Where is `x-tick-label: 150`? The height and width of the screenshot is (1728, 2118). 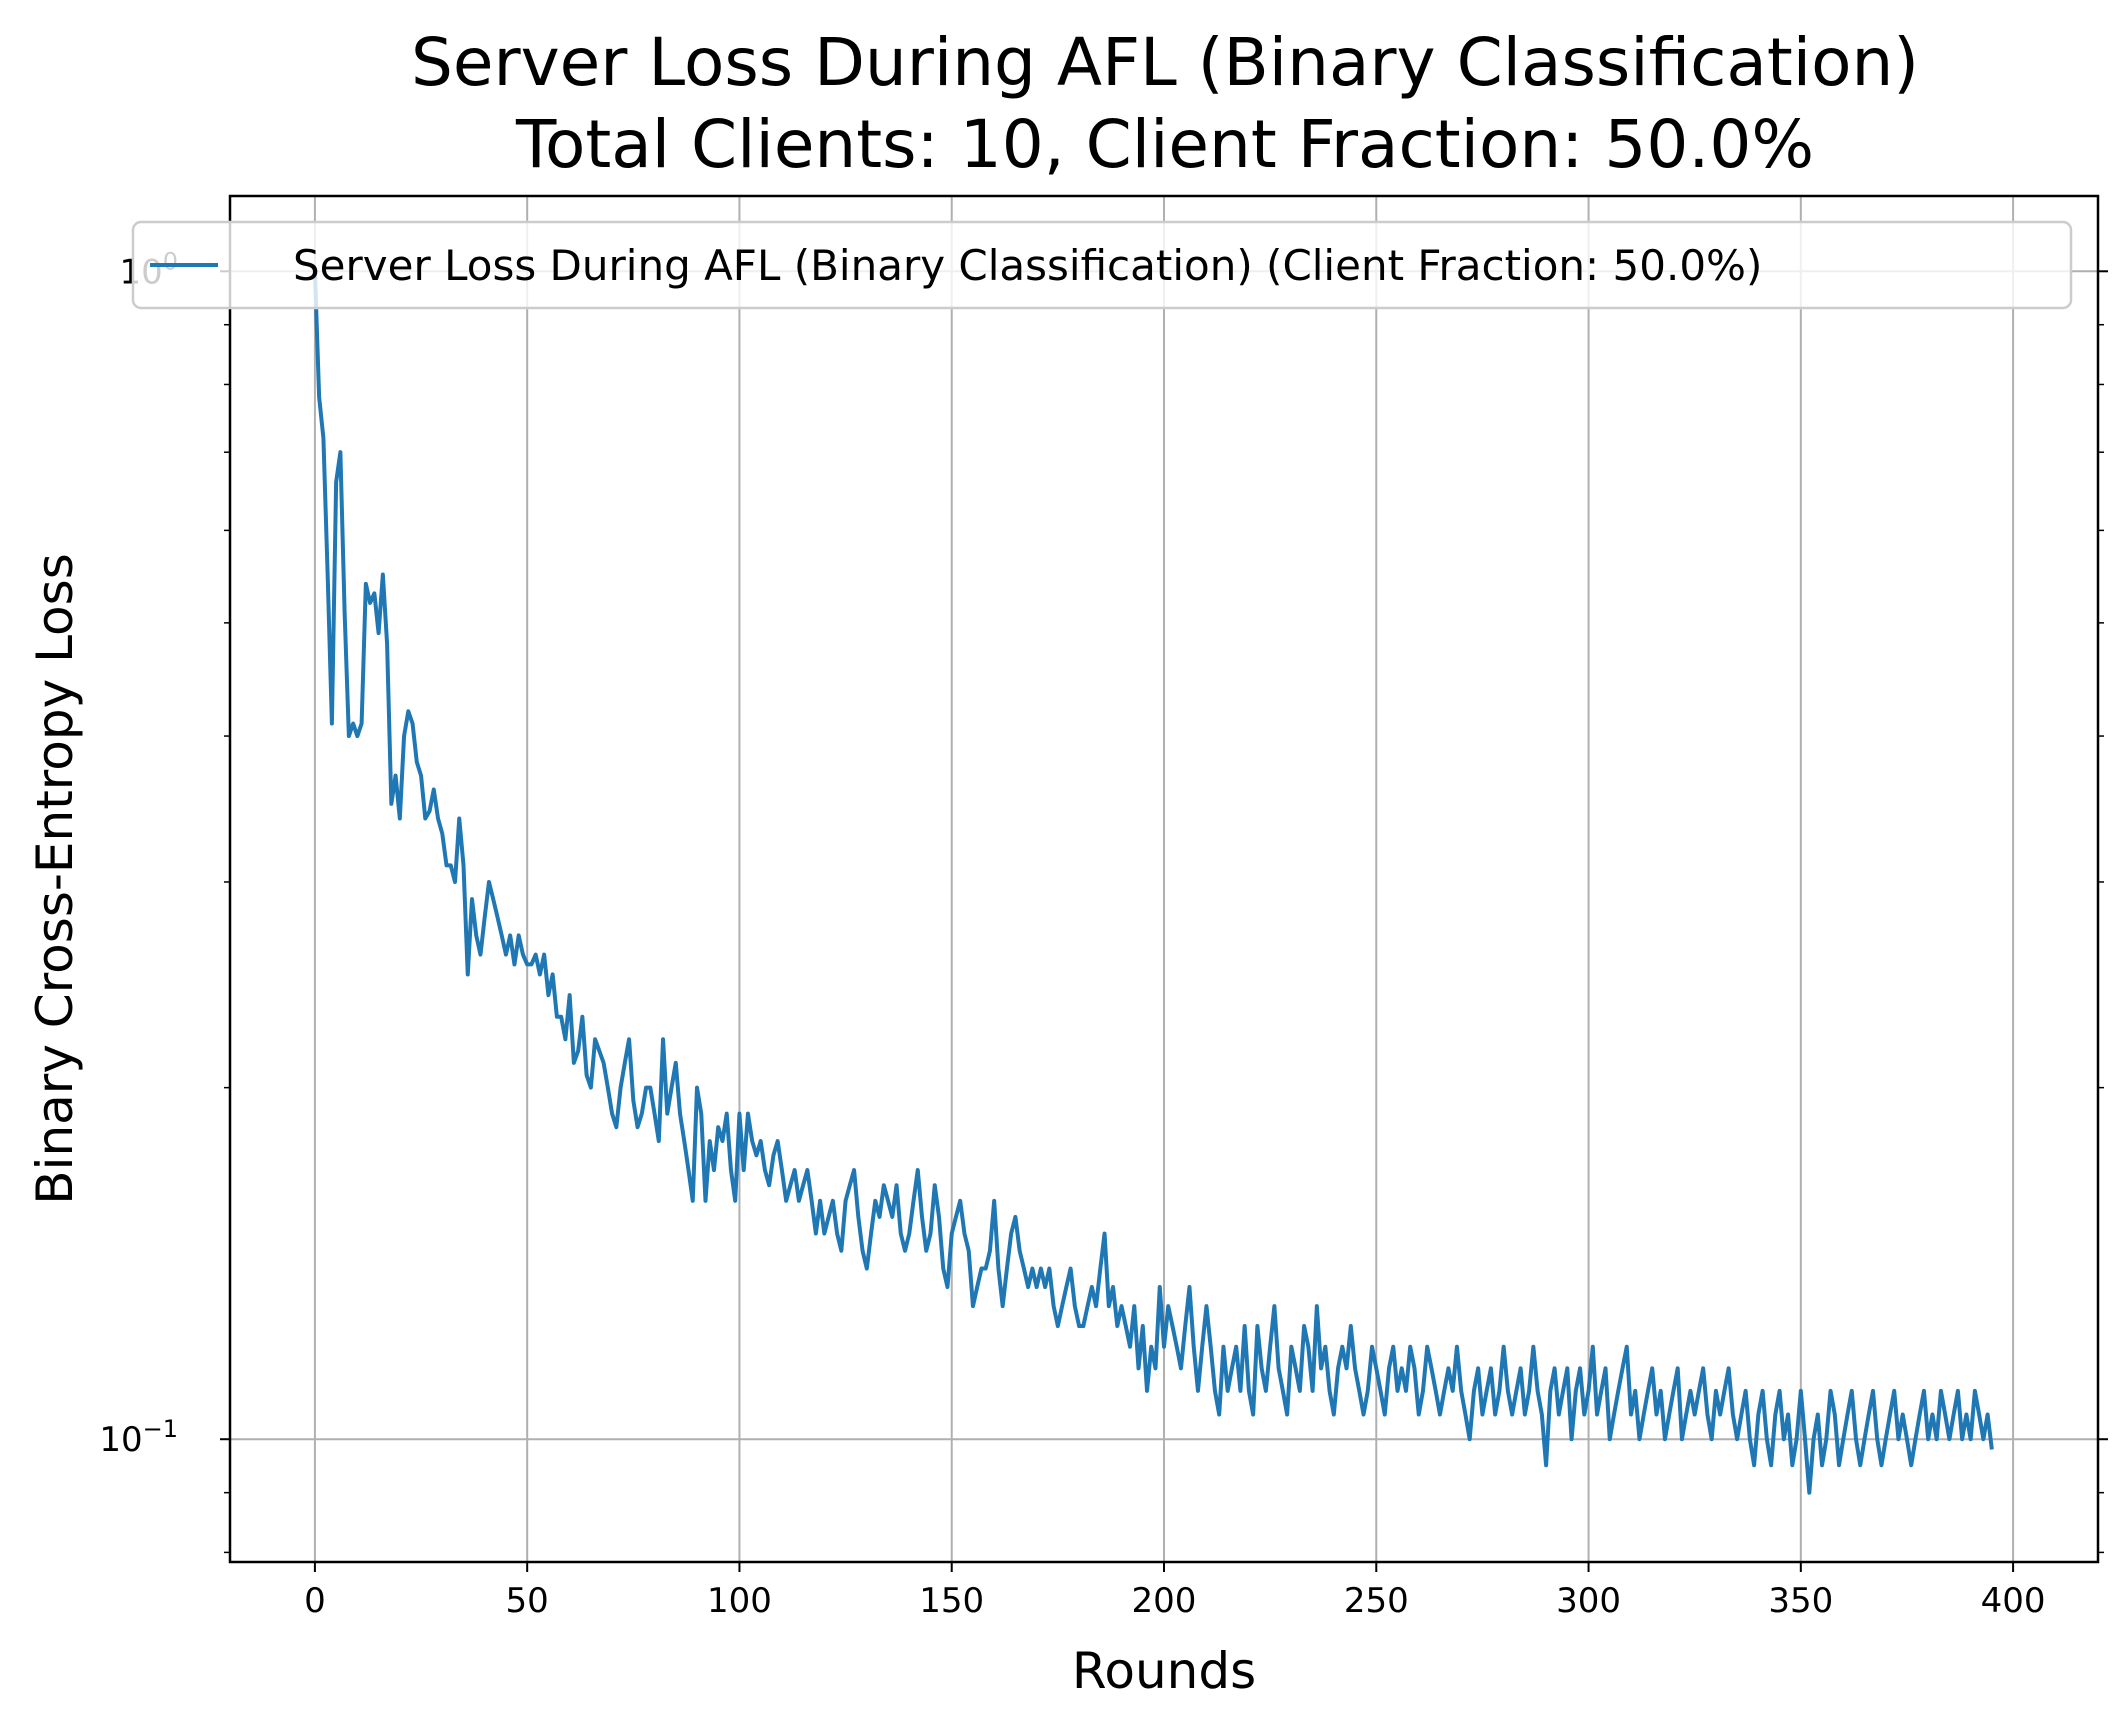 x-tick-label: 150 is located at coordinates (951, 1601).